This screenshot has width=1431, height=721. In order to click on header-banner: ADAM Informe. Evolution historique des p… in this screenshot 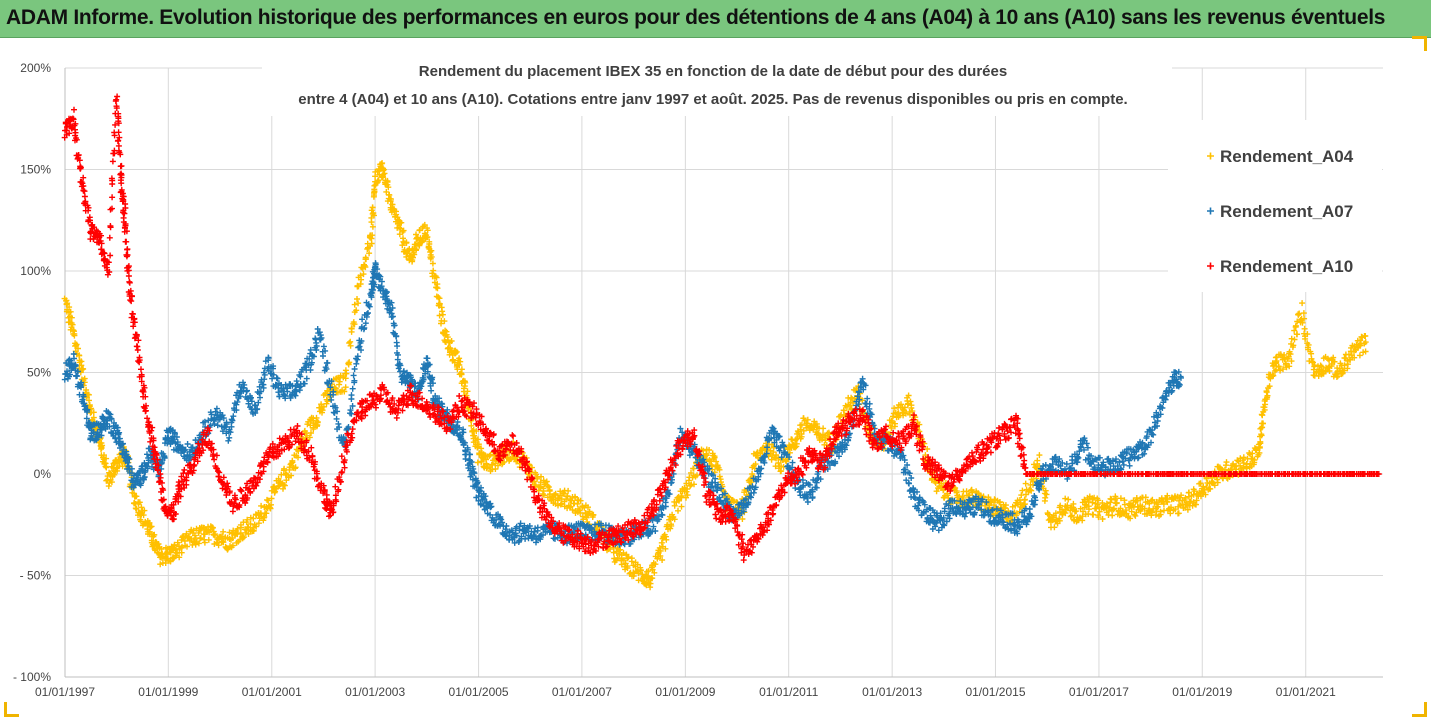, I will do `click(715, 19)`.